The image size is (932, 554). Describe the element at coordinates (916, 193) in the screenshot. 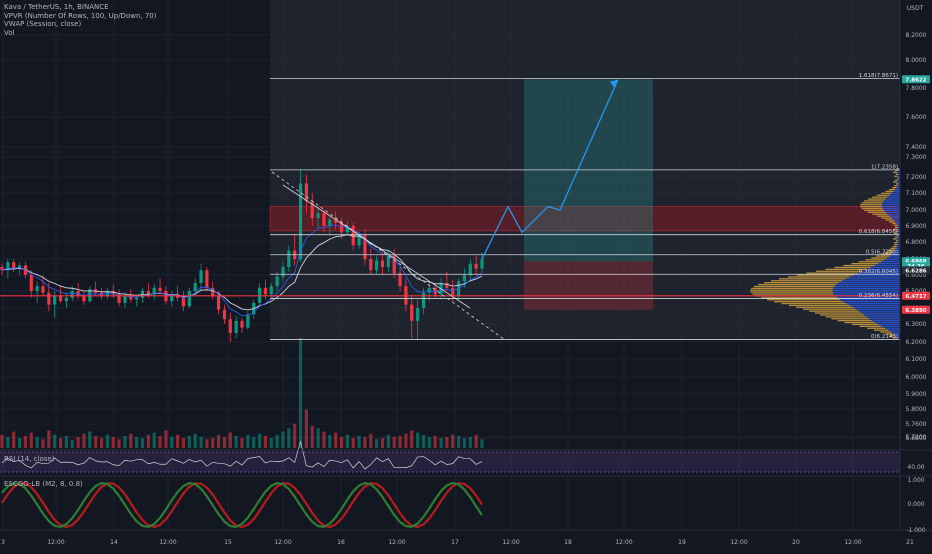

I see `price-tick-label: 7.1000` at that location.